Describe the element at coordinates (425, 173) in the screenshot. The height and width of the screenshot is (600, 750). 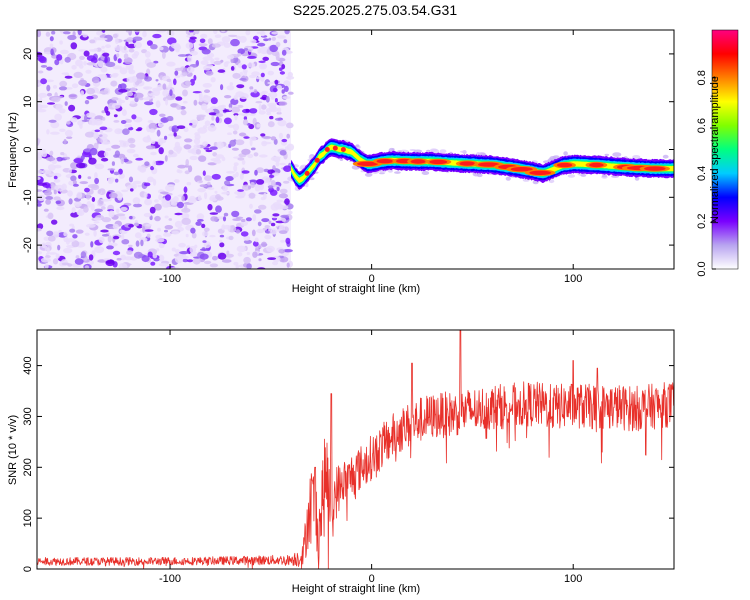
I see `ridge-halo-speck` at that location.